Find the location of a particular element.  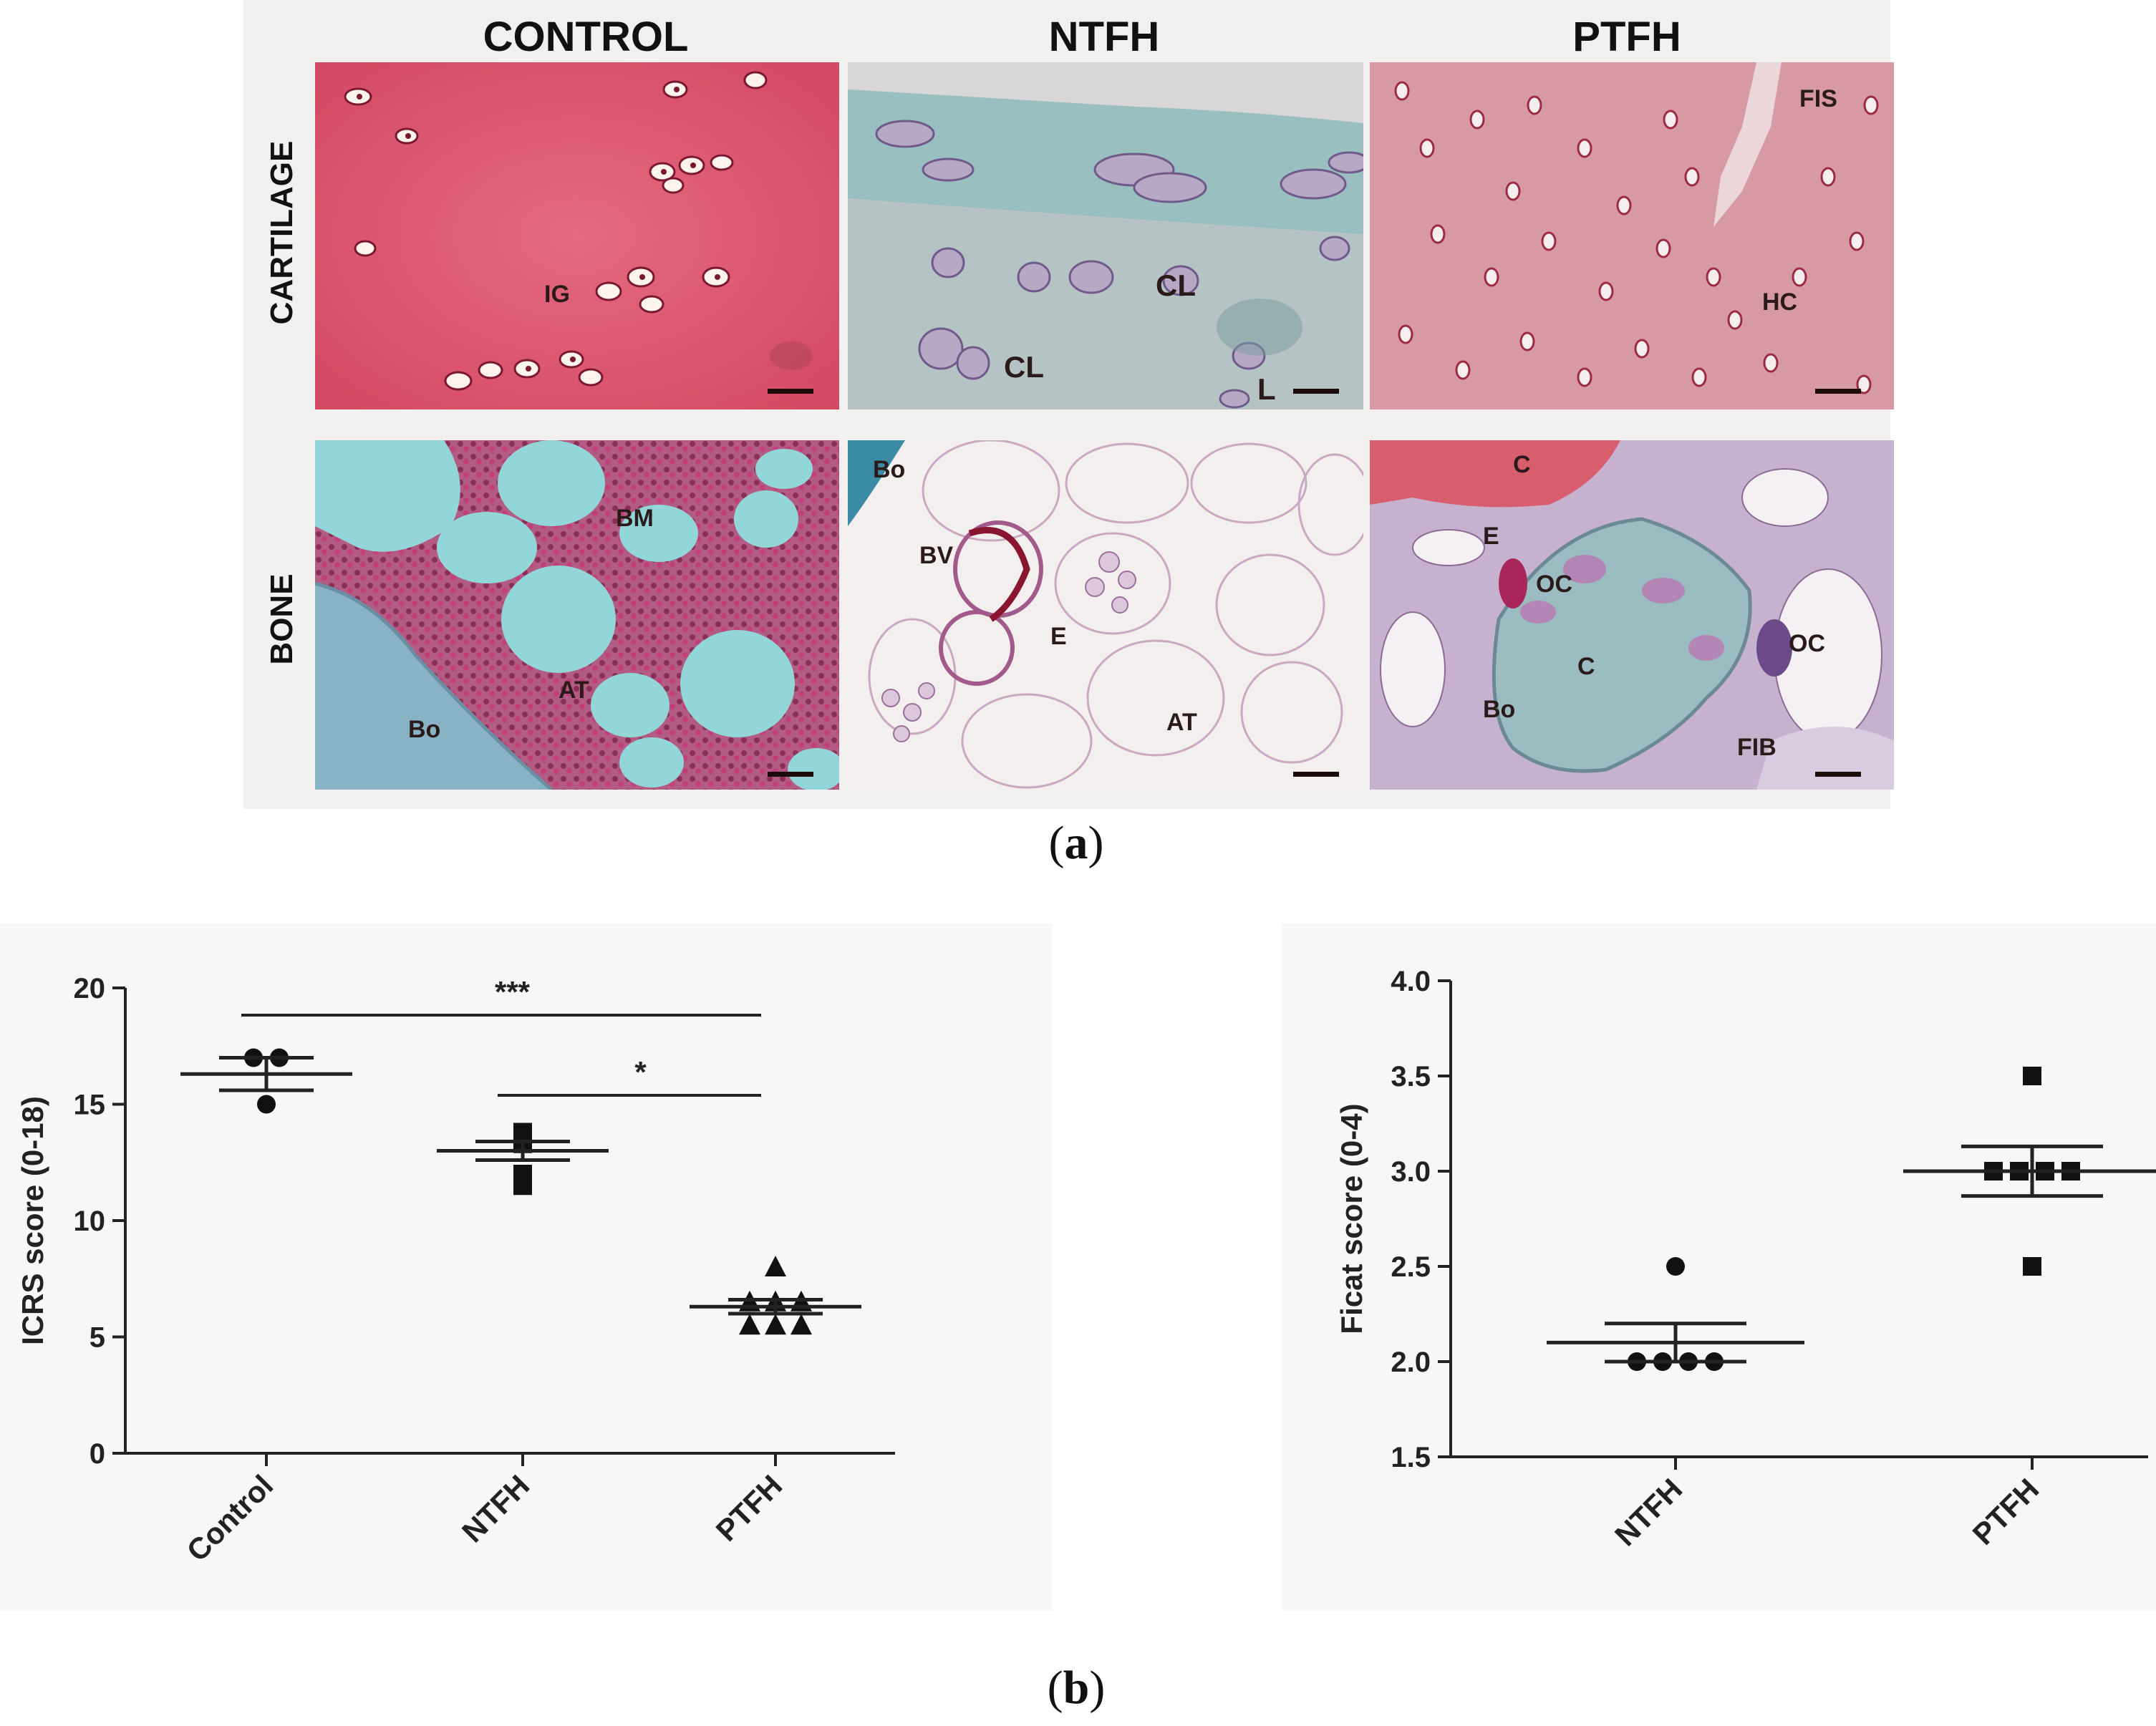

y-tick-label: 20 is located at coordinates (90, 988).